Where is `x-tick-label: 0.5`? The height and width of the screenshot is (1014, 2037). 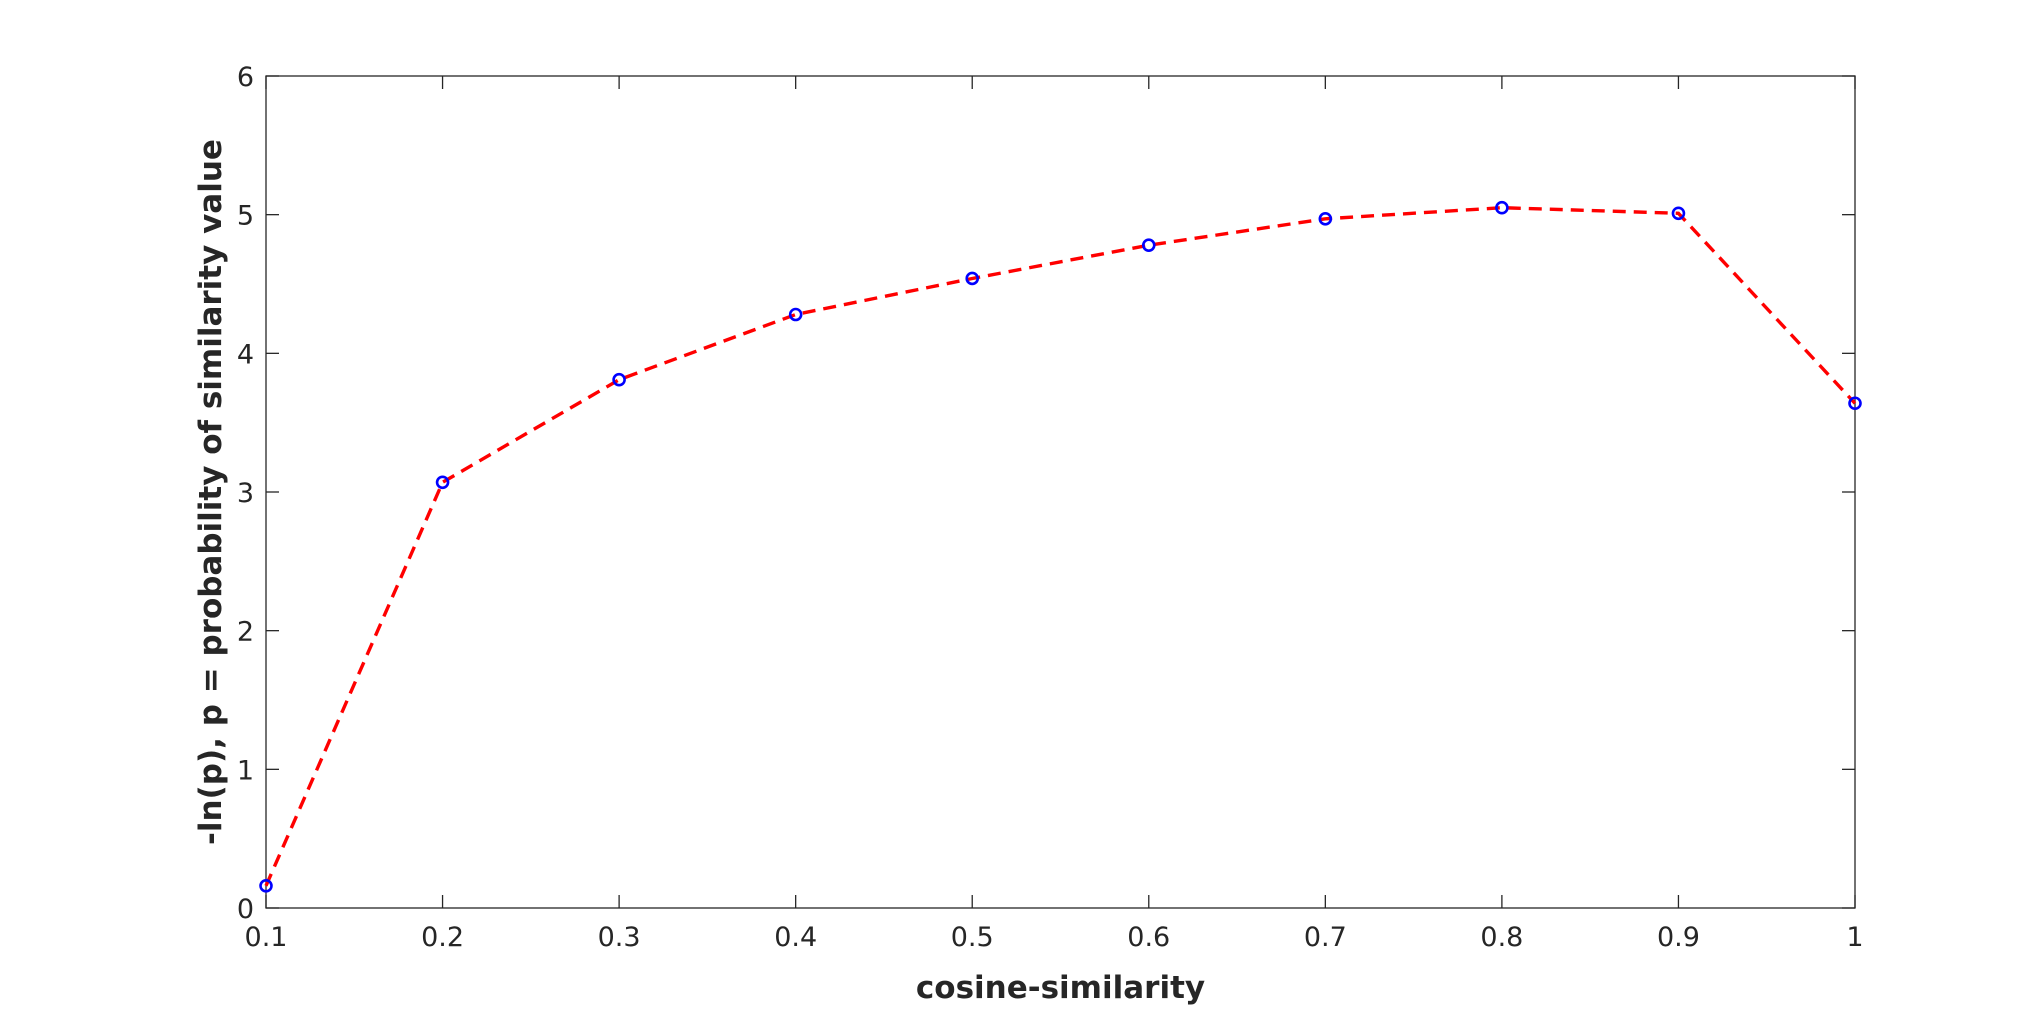
x-tick-label: 0.5 is located at coordinates (972, 937).